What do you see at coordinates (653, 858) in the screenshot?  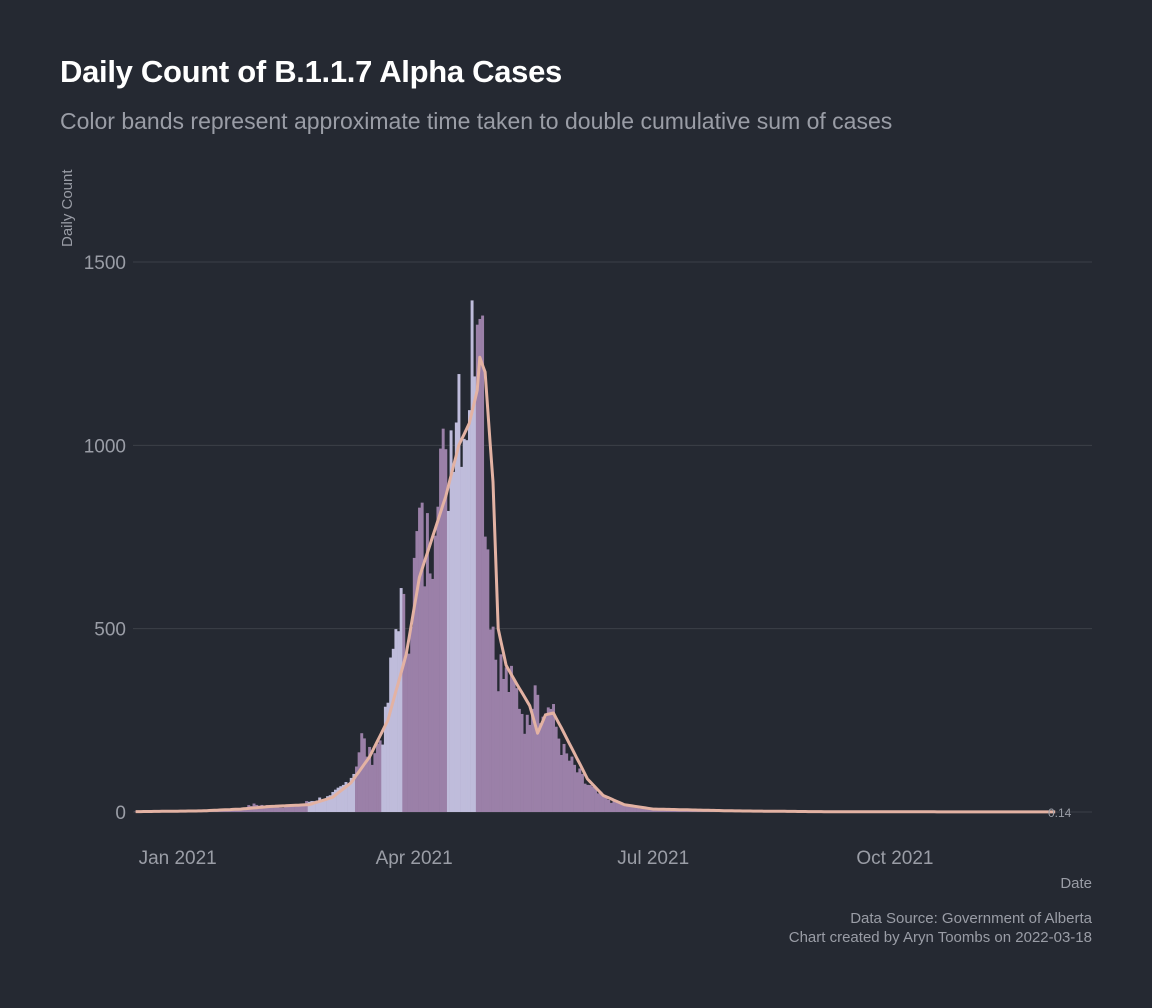 I see `x-tick-label: Jul 2021` at bounding box center [653, 858].